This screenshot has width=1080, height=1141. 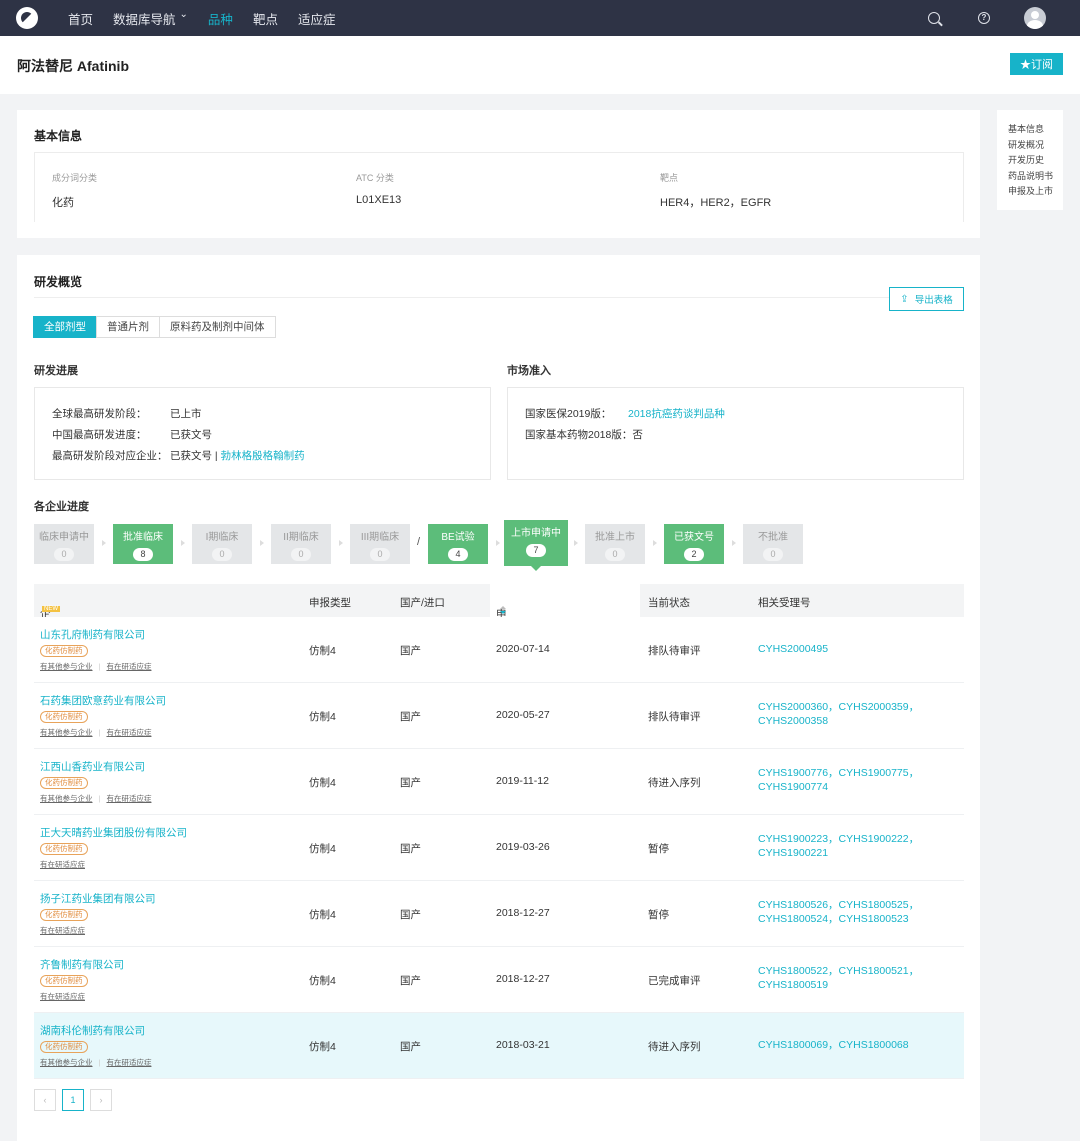 I want to click on stage-7: 批准上市 0, so click(x=615, y=544).